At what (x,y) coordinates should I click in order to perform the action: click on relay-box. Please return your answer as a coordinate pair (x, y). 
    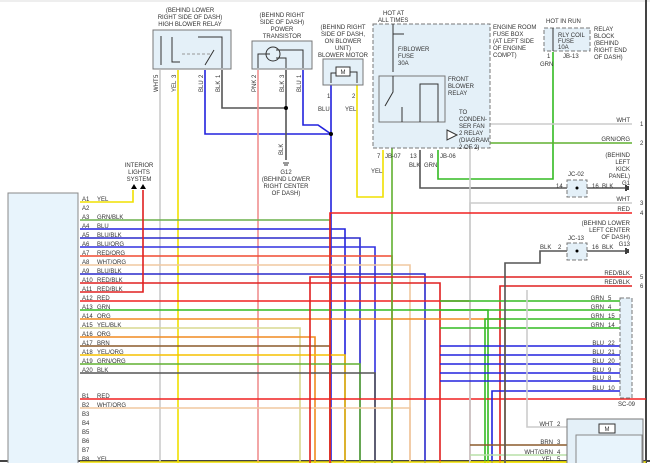
    Looking at the image, I should click on (192, 49).